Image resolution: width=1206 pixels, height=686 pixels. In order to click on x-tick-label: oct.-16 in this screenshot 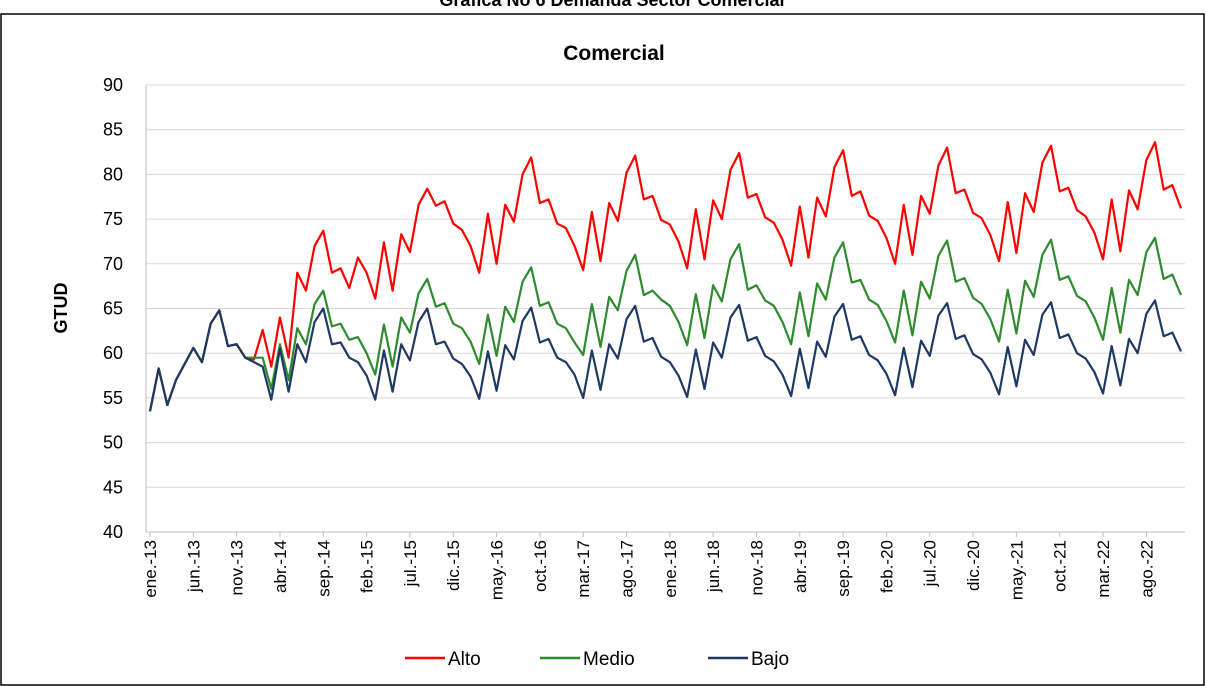, I will do `click(540, 566)`.